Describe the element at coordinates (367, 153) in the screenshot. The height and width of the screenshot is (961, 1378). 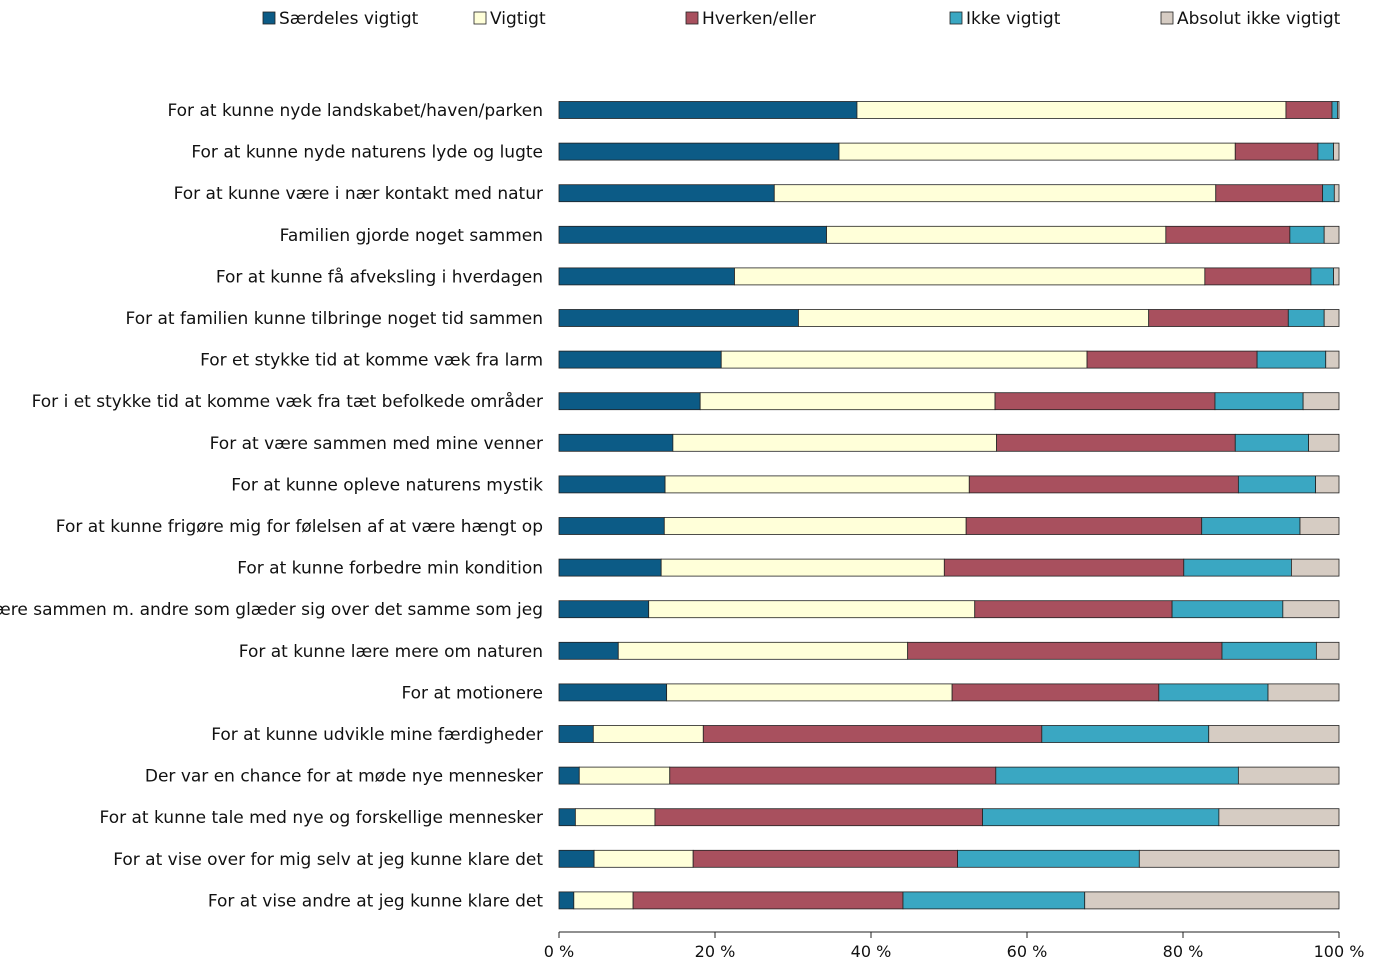
I see `category-label: For at kunne nyde naturens lyde og lugte` at that location.